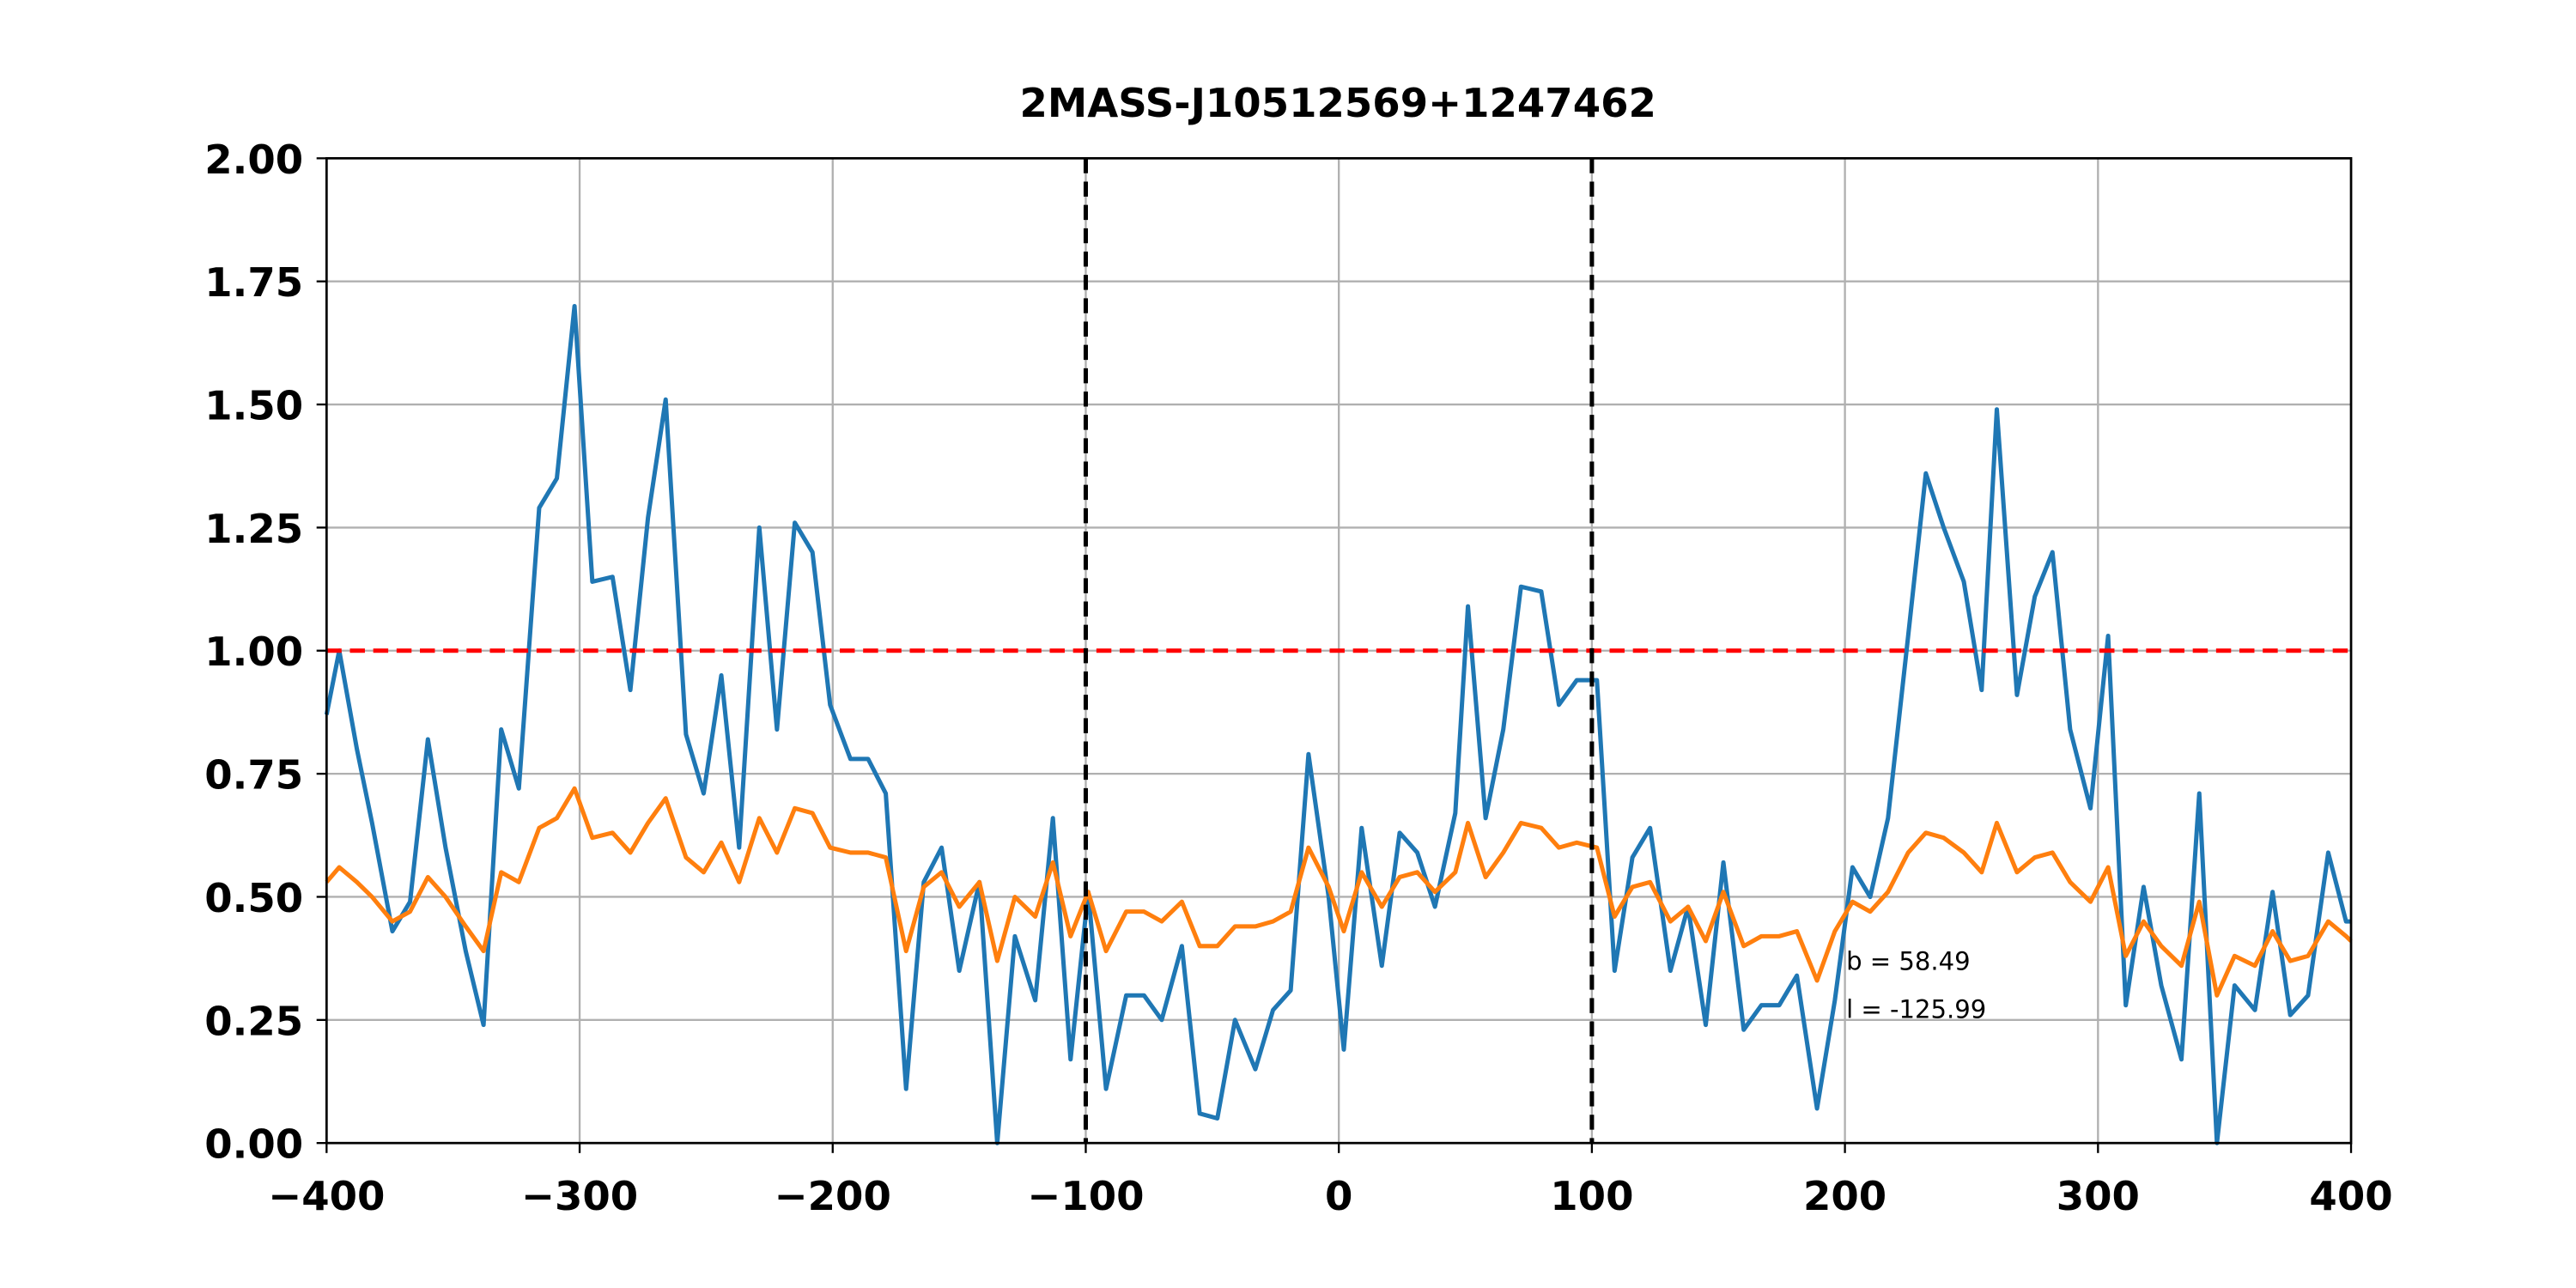 The image size is (2576, 1288). I want to click on annotation: b = 58.49, so click(1909, 961).